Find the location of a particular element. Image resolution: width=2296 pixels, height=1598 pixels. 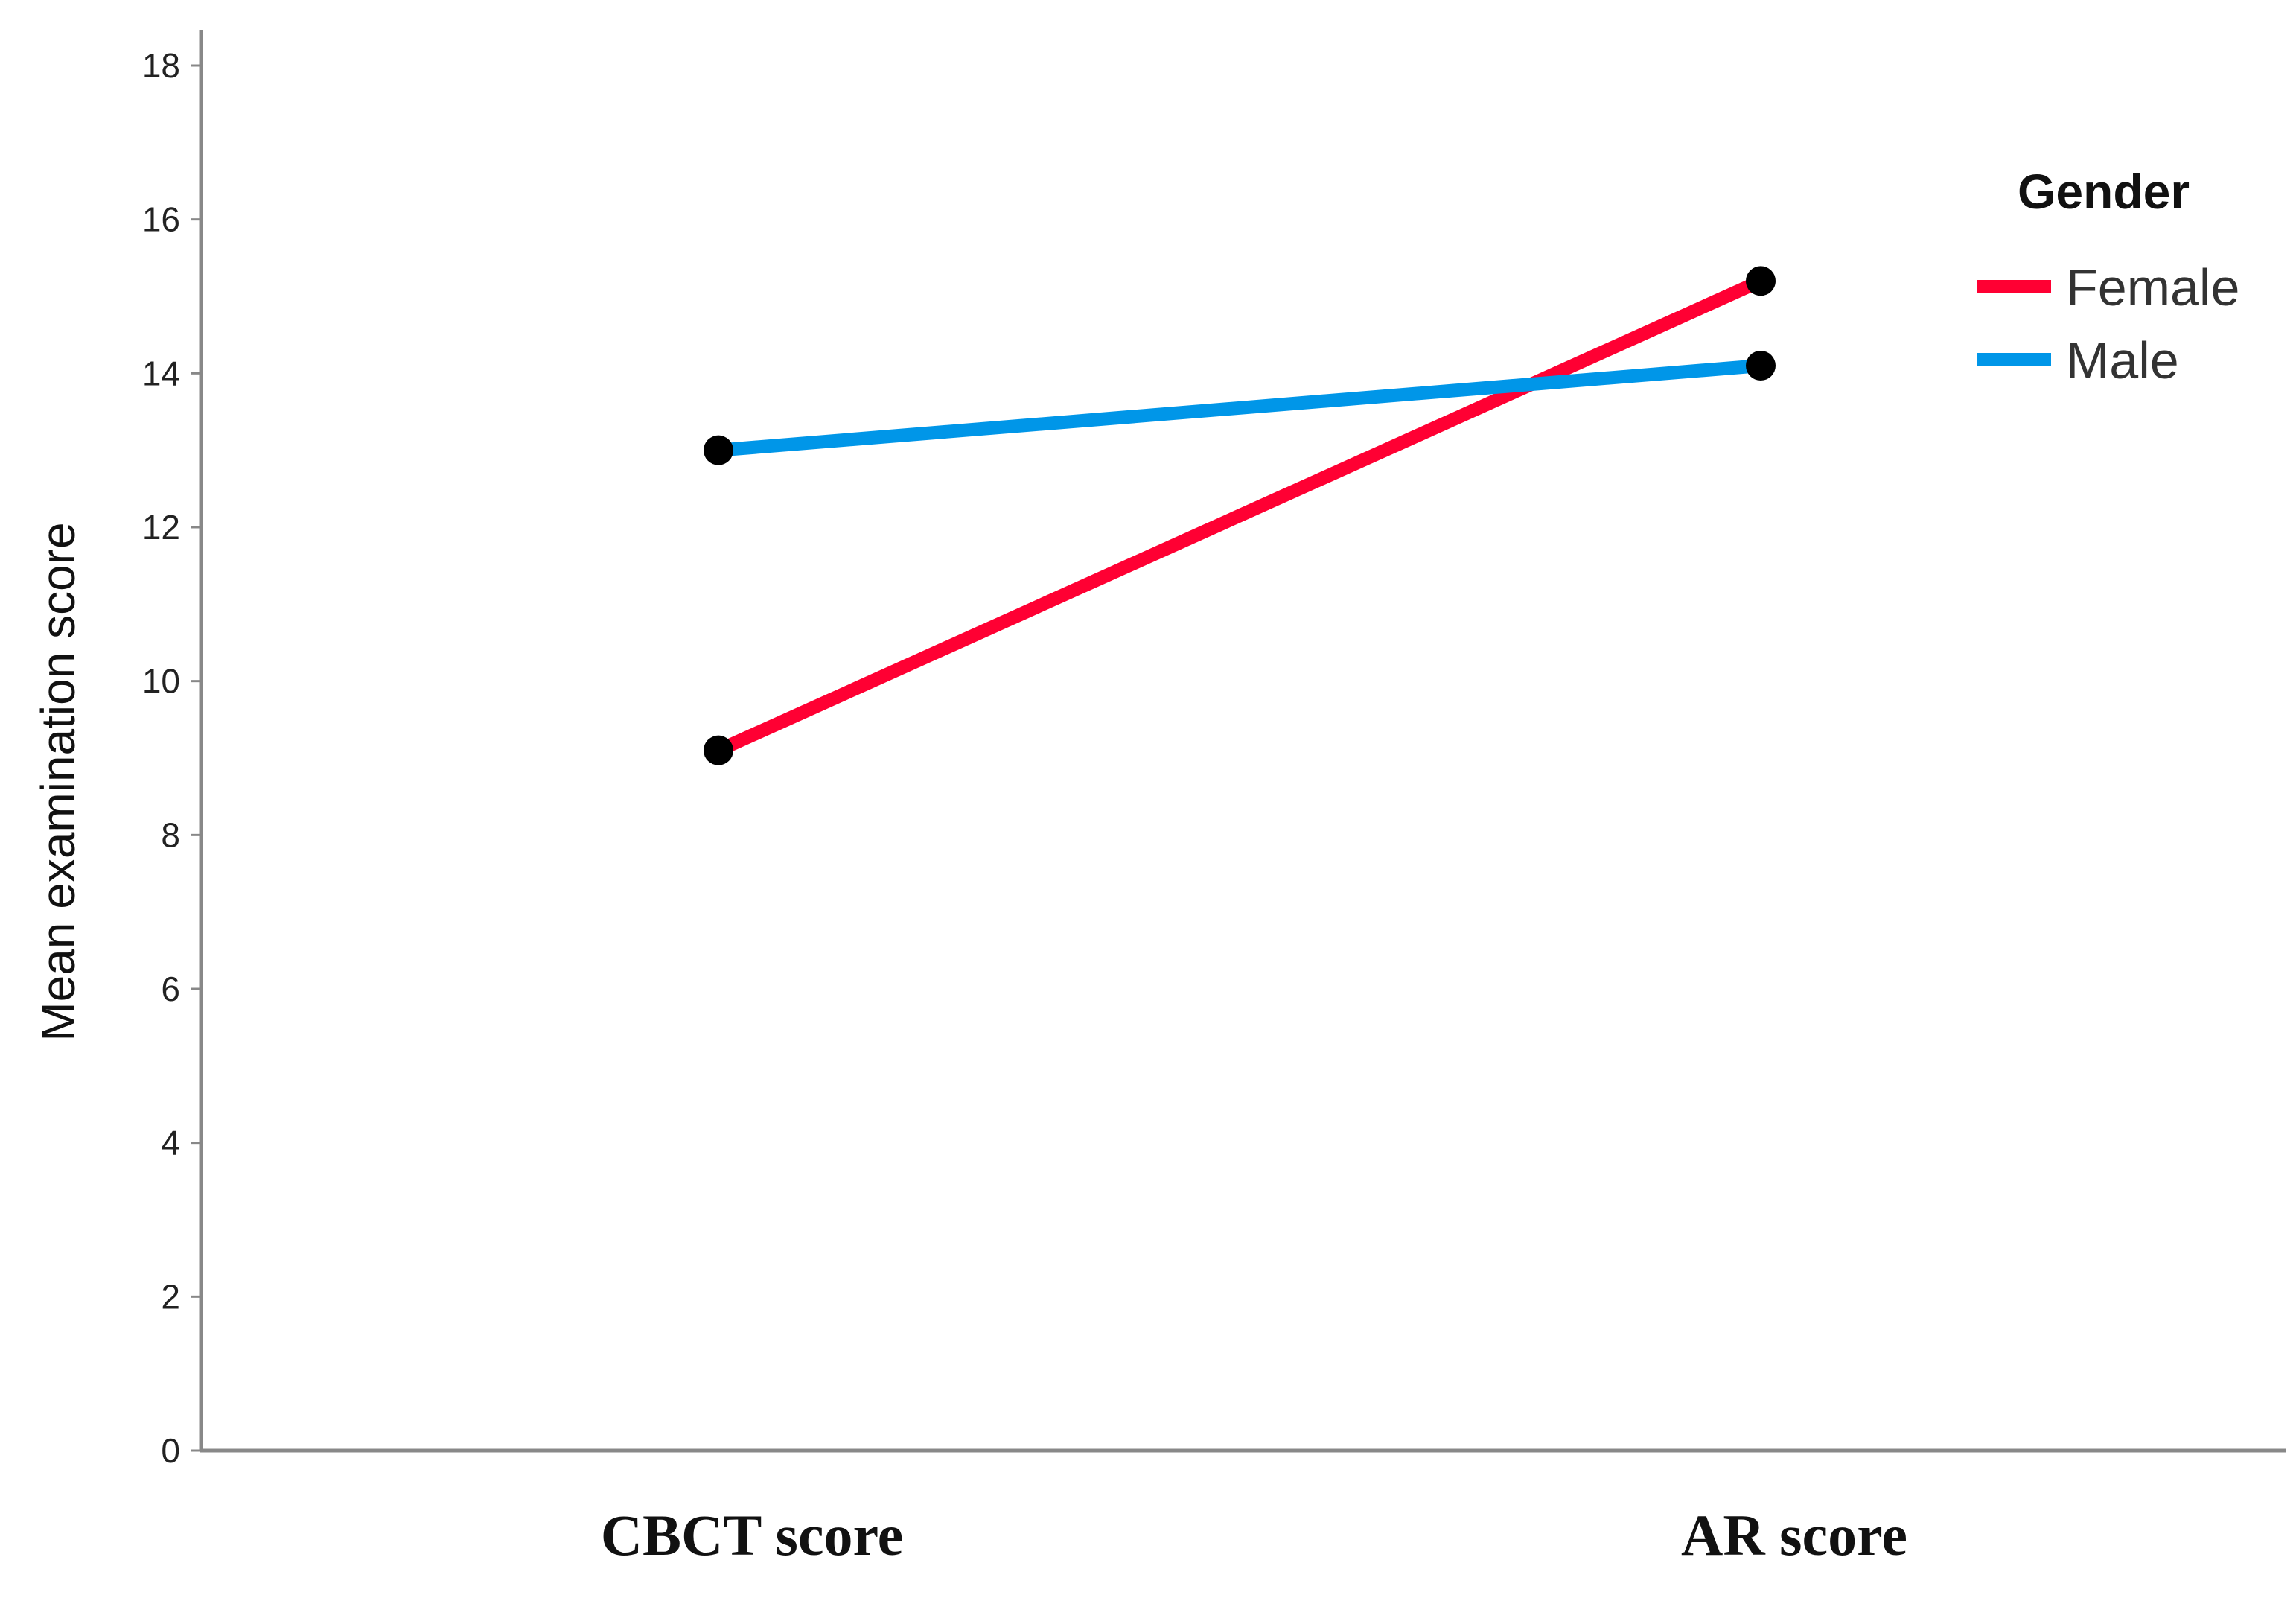

legend-title: Gender is located at coordinates (2104, 191).